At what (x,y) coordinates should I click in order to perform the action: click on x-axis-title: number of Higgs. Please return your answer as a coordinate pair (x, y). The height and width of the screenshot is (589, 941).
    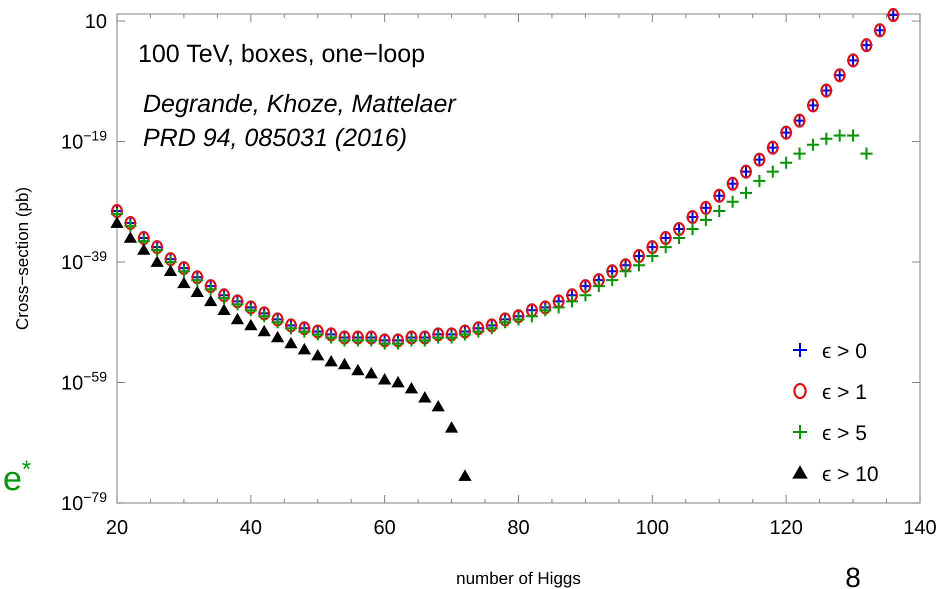
    Looking at the image, I should click on (518, 578).